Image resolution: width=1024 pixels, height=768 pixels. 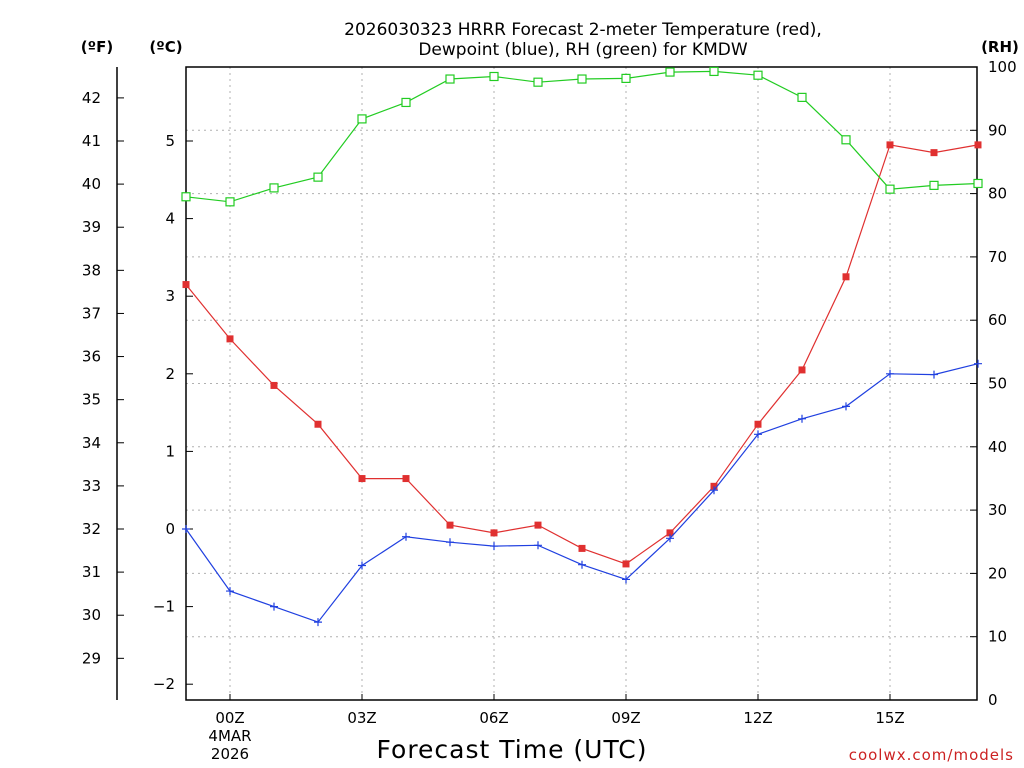 I want to click on fahrenheit-tick-label: 34, so click(x=91, y=443).